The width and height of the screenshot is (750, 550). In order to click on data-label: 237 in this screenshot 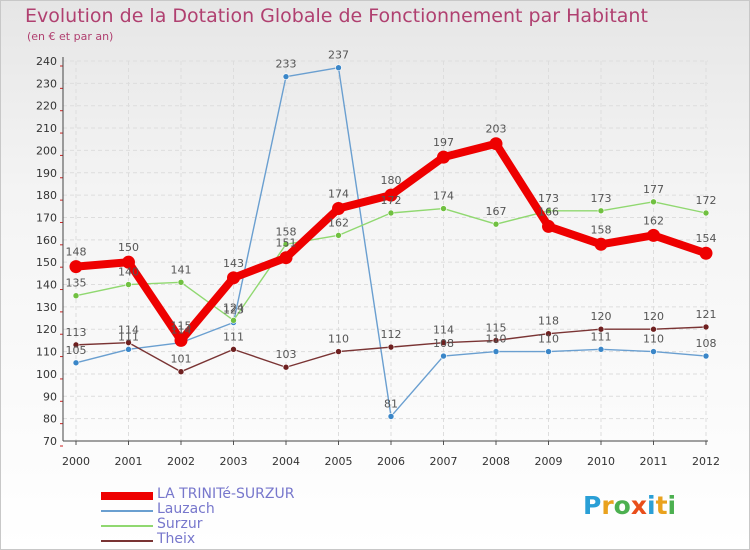, I will do `click(338, 55)`.